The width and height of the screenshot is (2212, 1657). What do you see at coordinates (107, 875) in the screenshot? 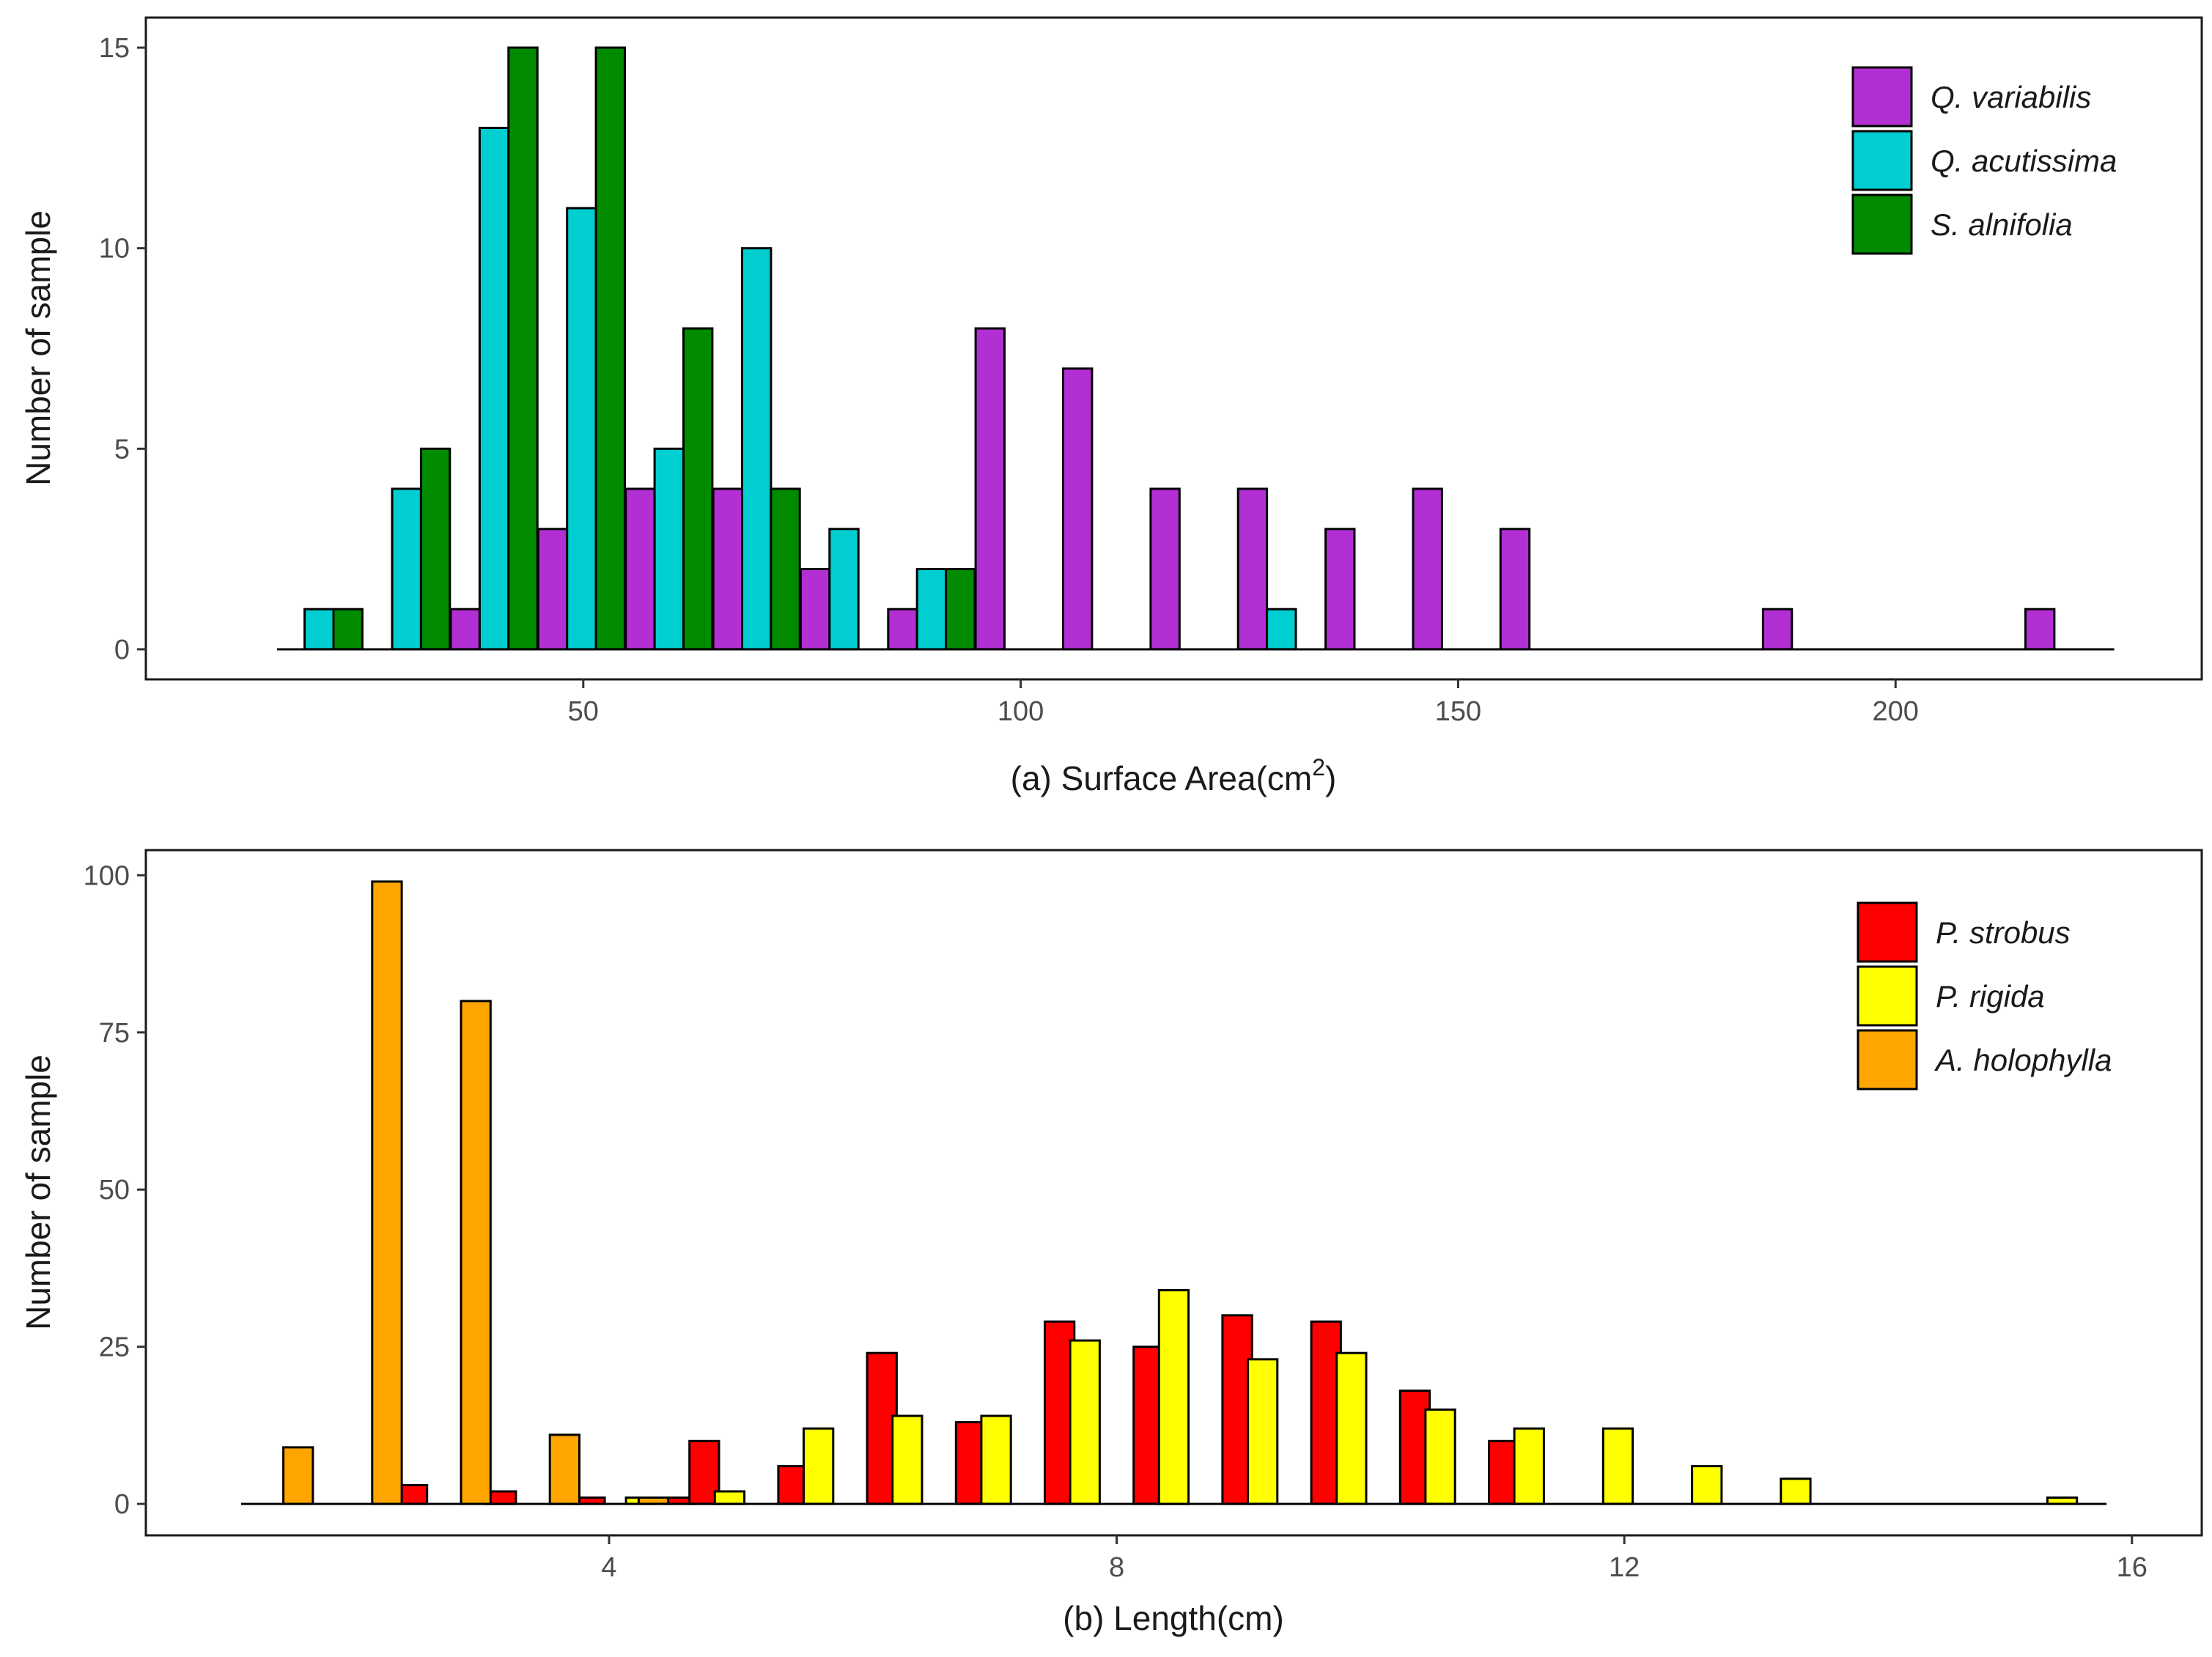
I see `panel-b-y-tick-label-100: 100` at bounding box center [107, 875].